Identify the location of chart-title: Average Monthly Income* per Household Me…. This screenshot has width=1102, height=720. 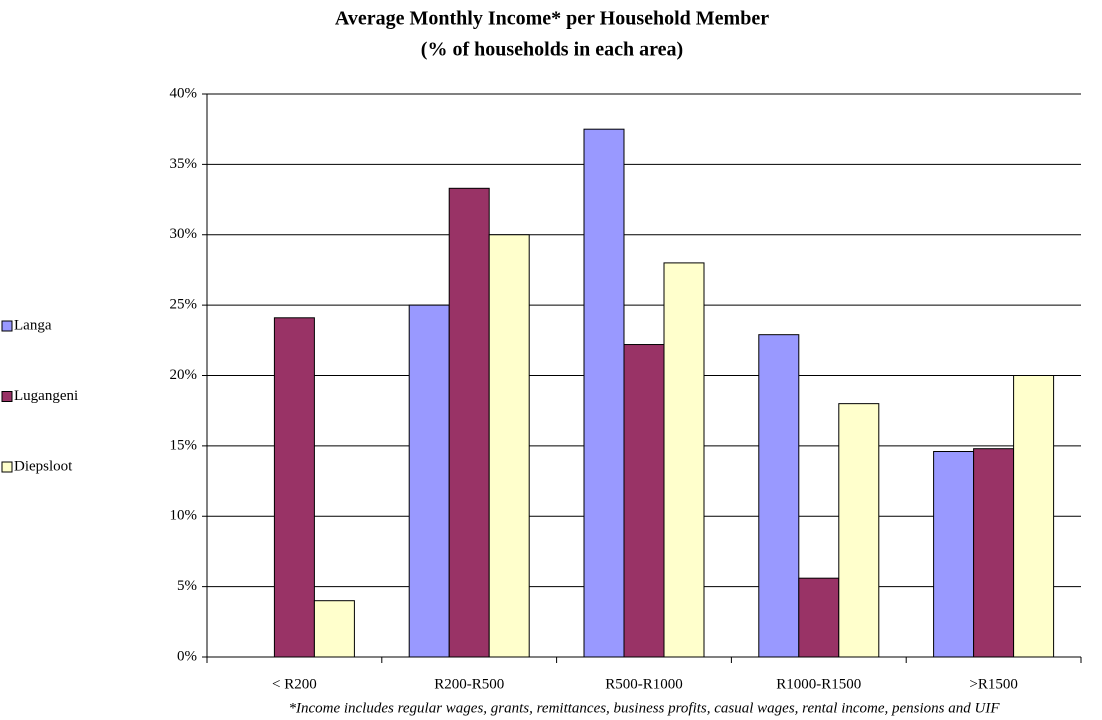
(552, 19).